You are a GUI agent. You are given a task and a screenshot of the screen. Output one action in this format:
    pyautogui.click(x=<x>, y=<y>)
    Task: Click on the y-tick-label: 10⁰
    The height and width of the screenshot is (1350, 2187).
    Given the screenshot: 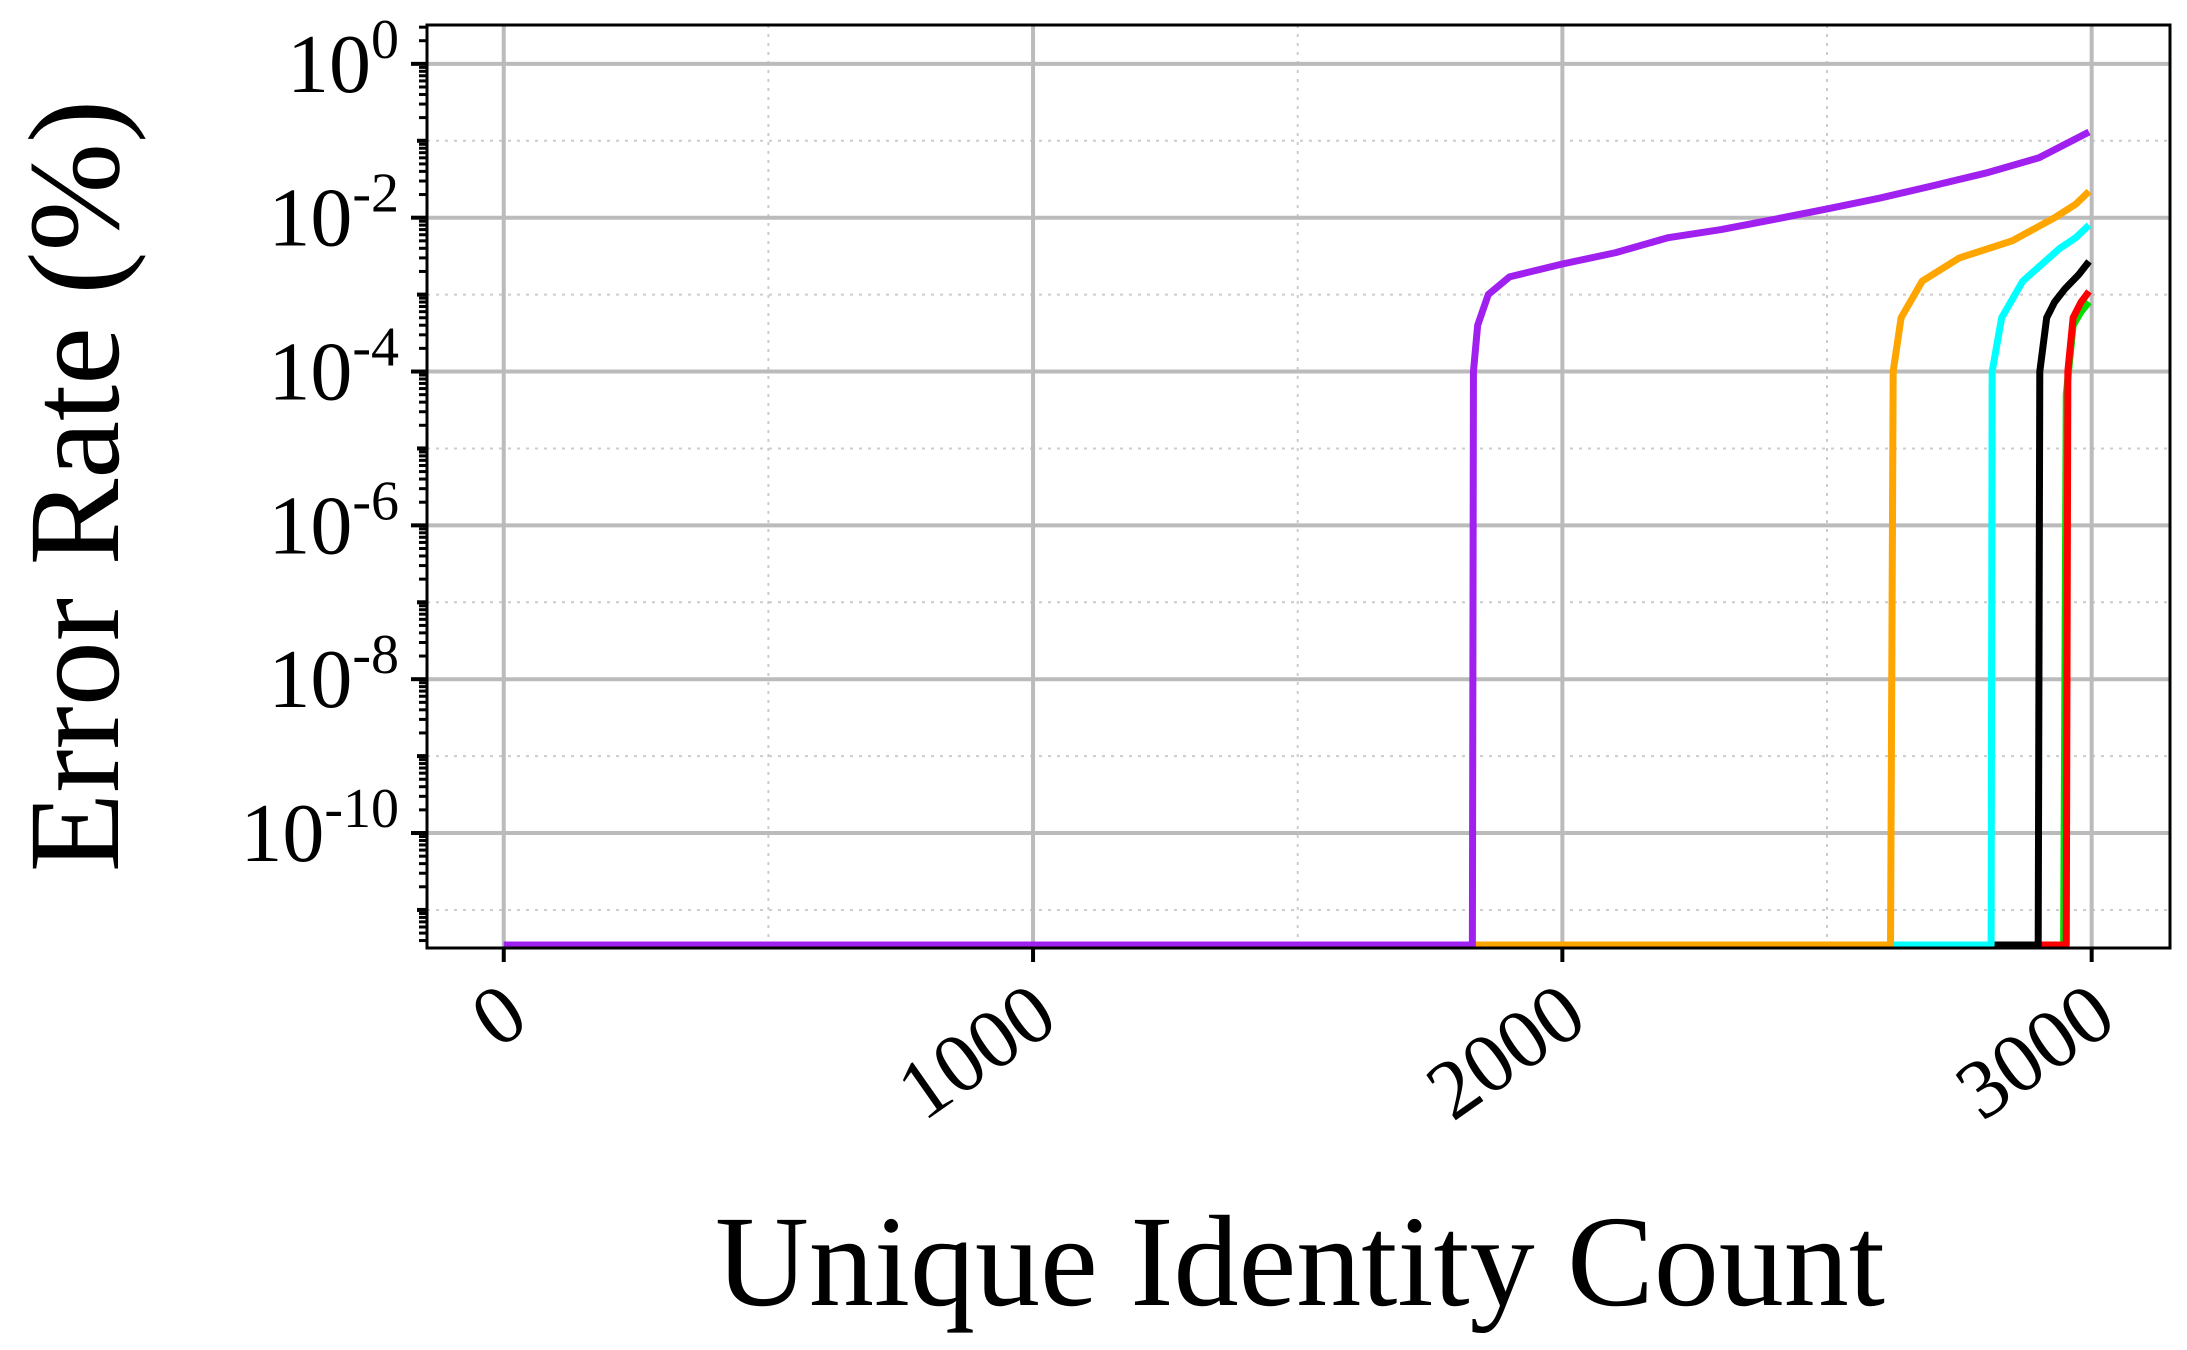 What is the action you would take?
    pyautogui.click(x=343, y=60)
    